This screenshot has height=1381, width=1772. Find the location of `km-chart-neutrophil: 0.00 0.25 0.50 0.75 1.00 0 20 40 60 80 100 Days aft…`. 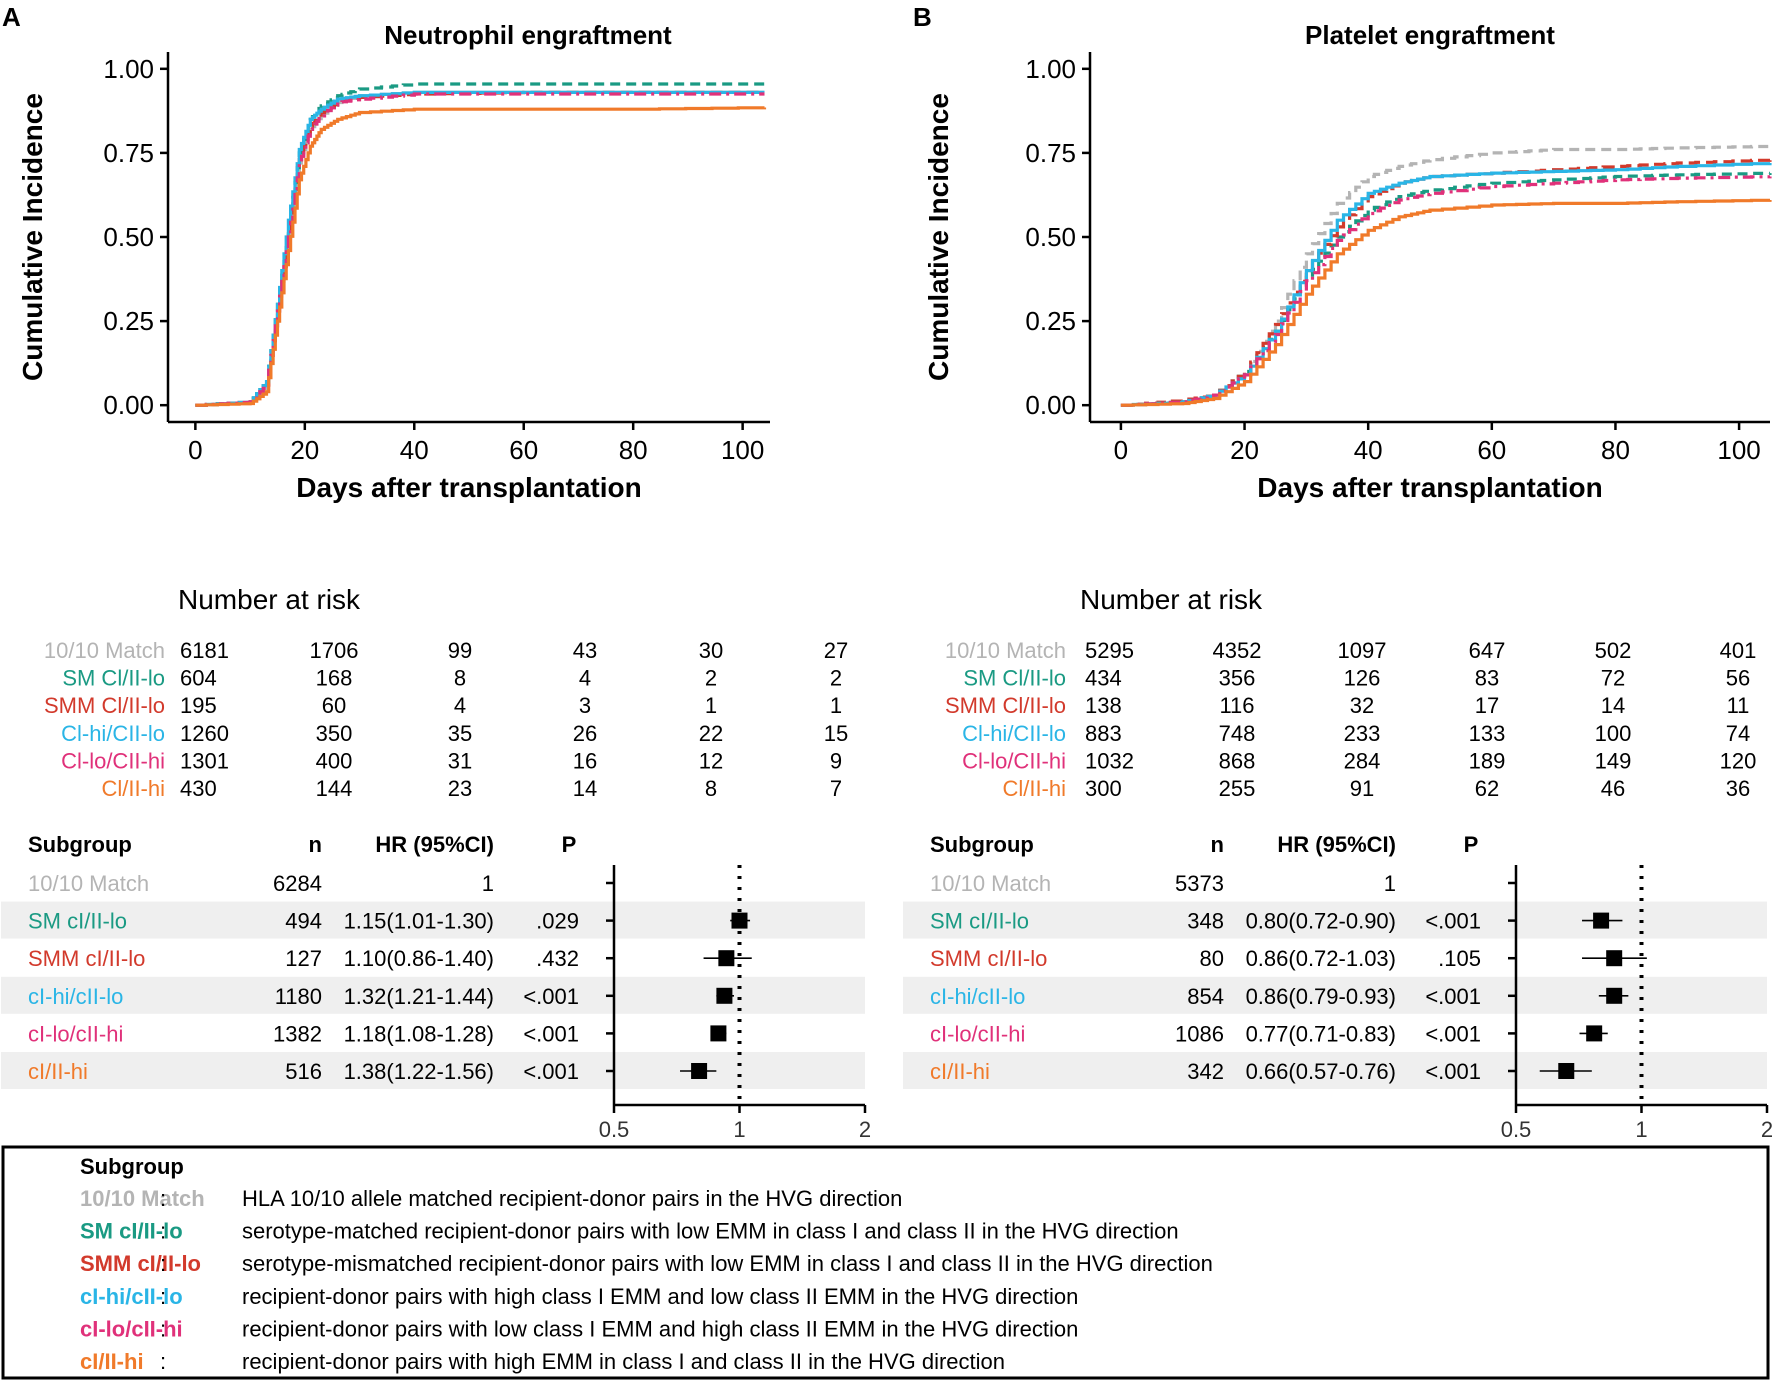

km-chart-neutrophil: 0.00 0.25 0.50 0.75 1.00 0 20 40 60 80 100 Days aft… is located at coordinates (393, 277).